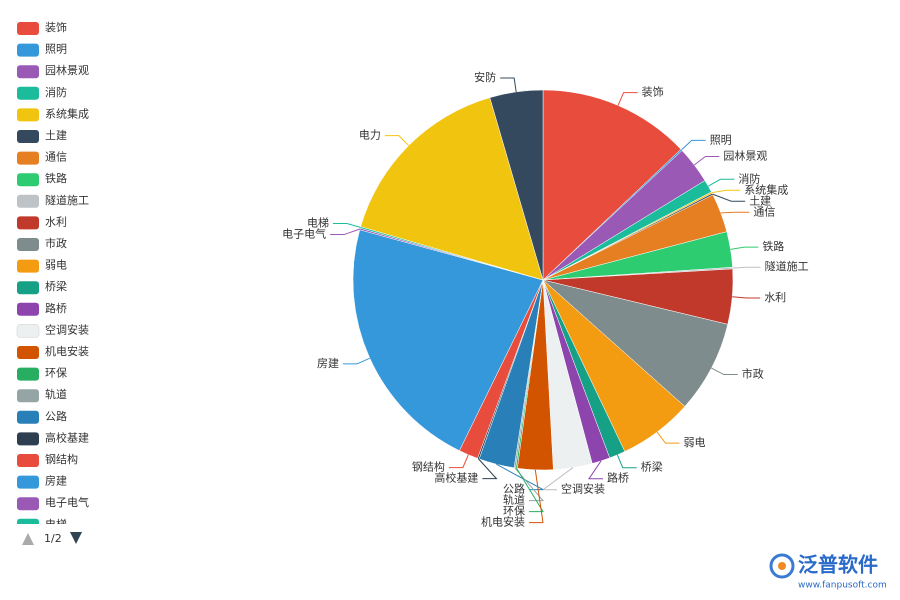 This screenshot has width=900, height=600. What do you see at coordinates (56, 221) in the screenshot?
I see `legend-label: 水利` at bounding box center [56, 221].